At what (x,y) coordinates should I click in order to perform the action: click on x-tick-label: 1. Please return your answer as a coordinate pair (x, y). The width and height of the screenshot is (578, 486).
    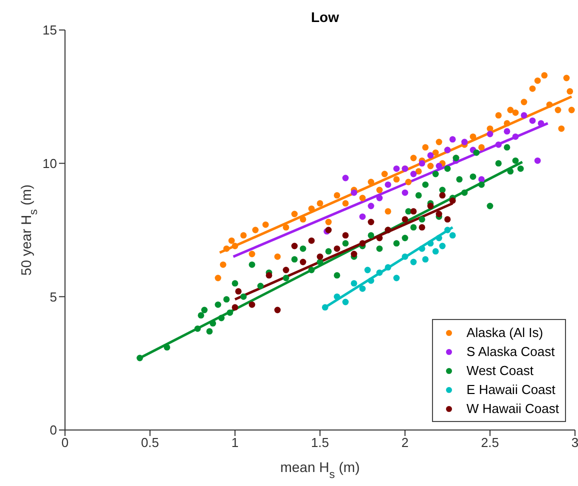
    Looking at the image, I should click on (235, 442).